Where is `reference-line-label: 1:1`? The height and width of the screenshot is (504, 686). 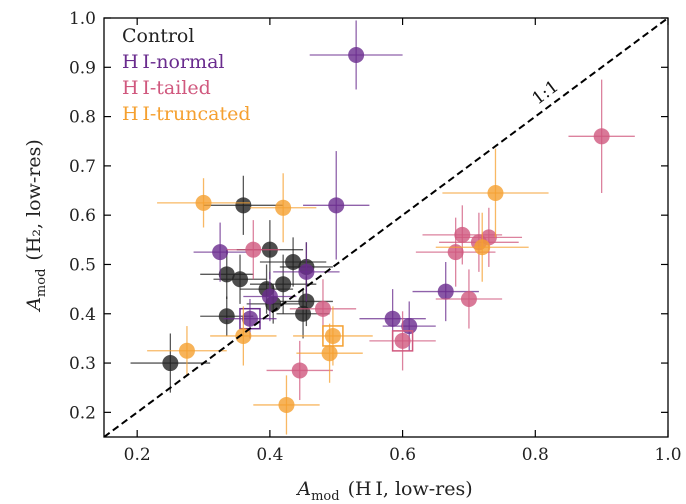 reference-line-label: 1:1 is located at coordinates (546, 93).